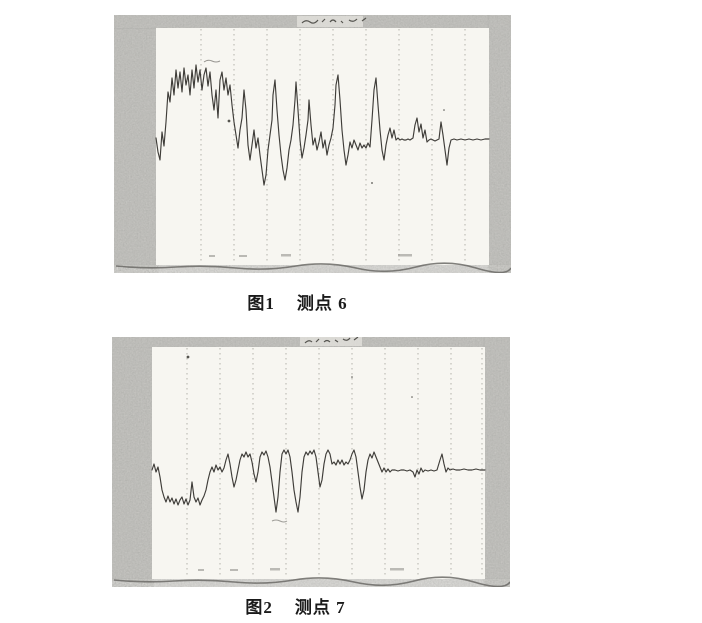  I want to click on figure-2-caption-label: 图2, so click(259, 607).